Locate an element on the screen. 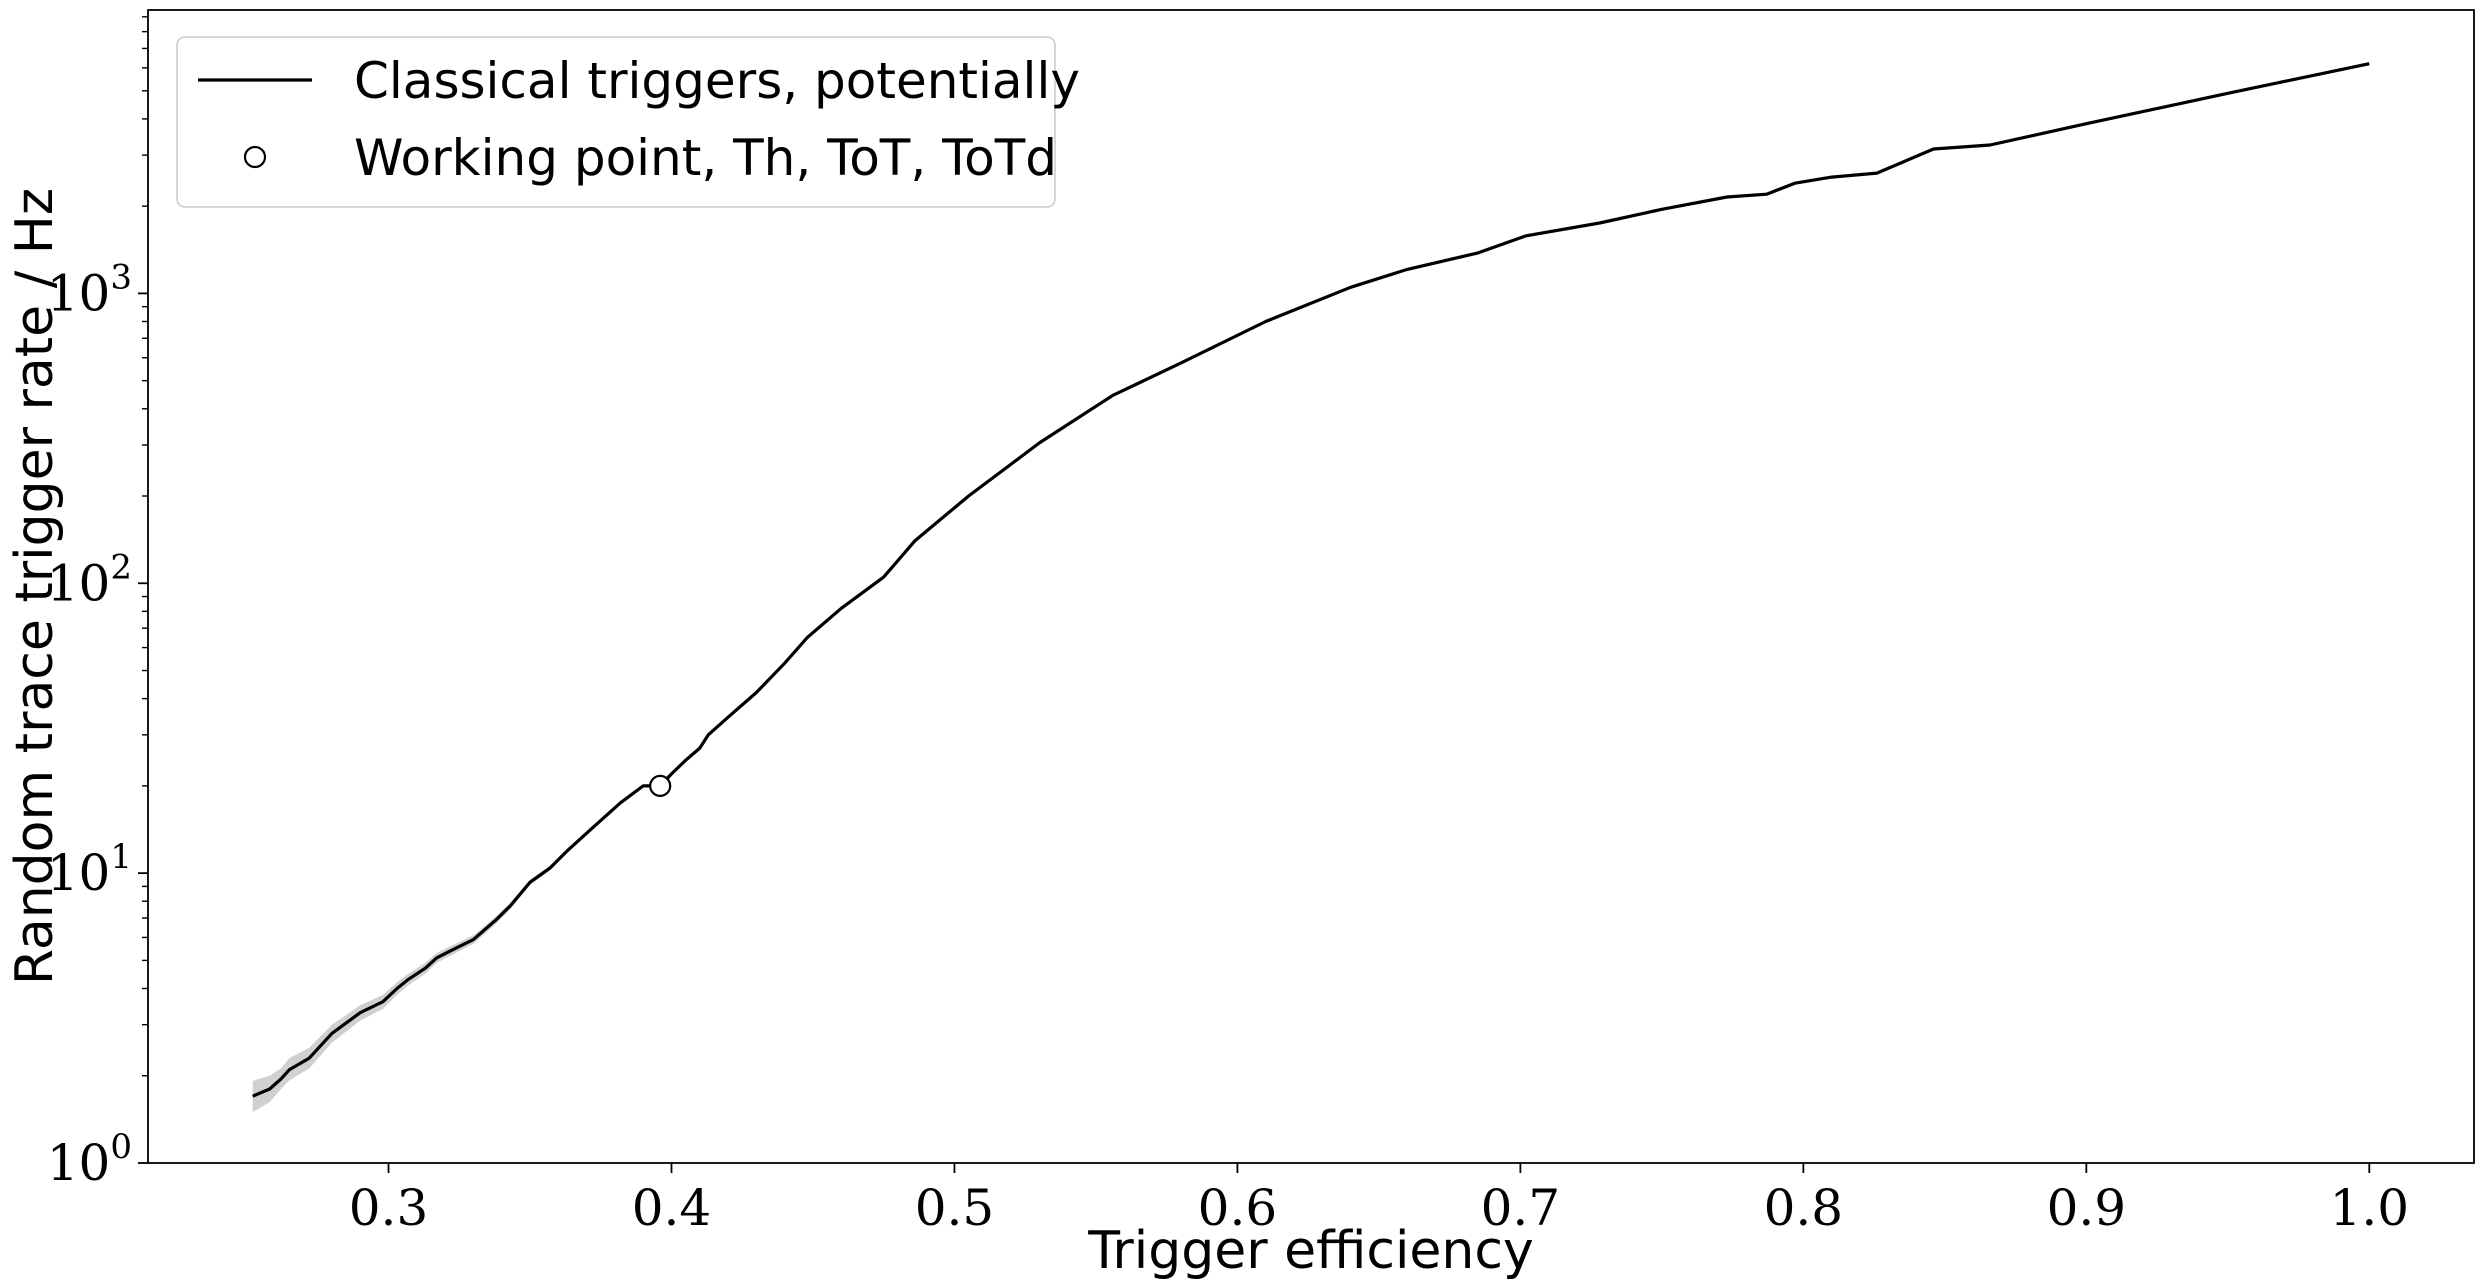 The image size is (2484, 1288). x-tick-label: 1.0 is located at coordinates (2370, 1208).